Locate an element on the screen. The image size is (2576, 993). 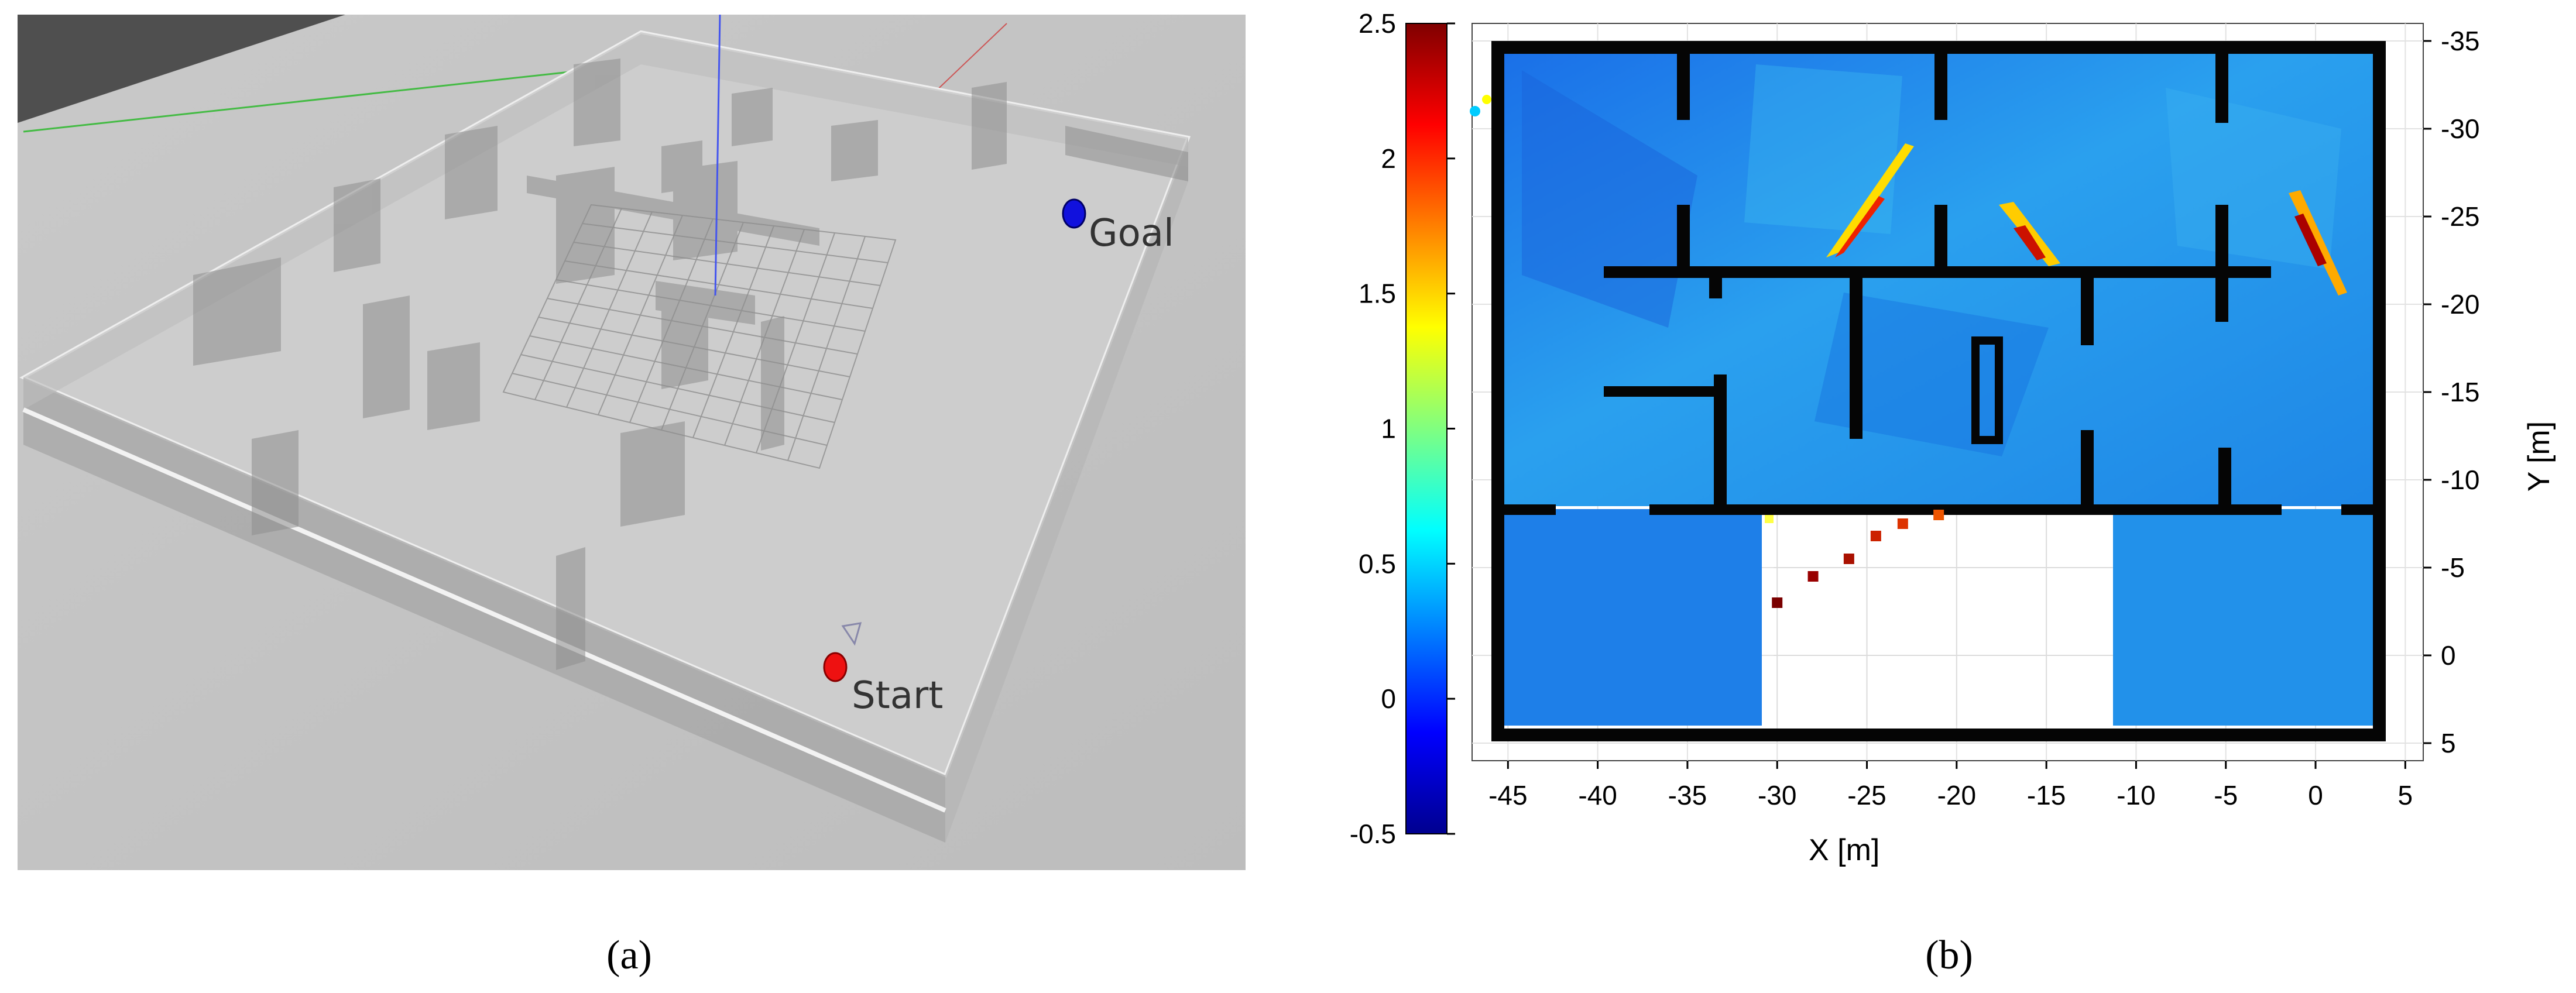
arena-top-rim is located at coordinates (484, 610).